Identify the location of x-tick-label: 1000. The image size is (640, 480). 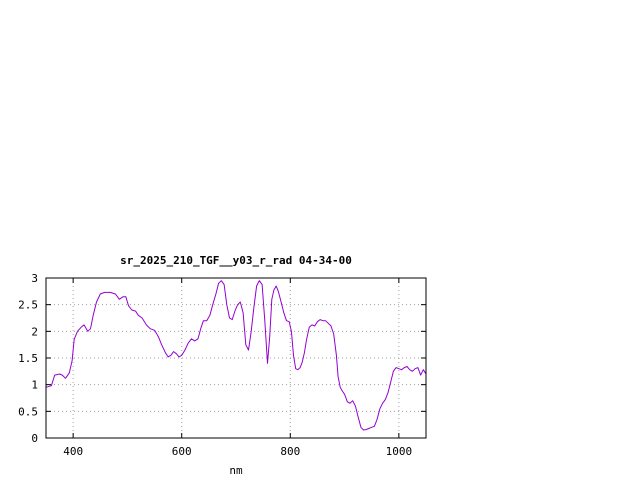
(399, 451).